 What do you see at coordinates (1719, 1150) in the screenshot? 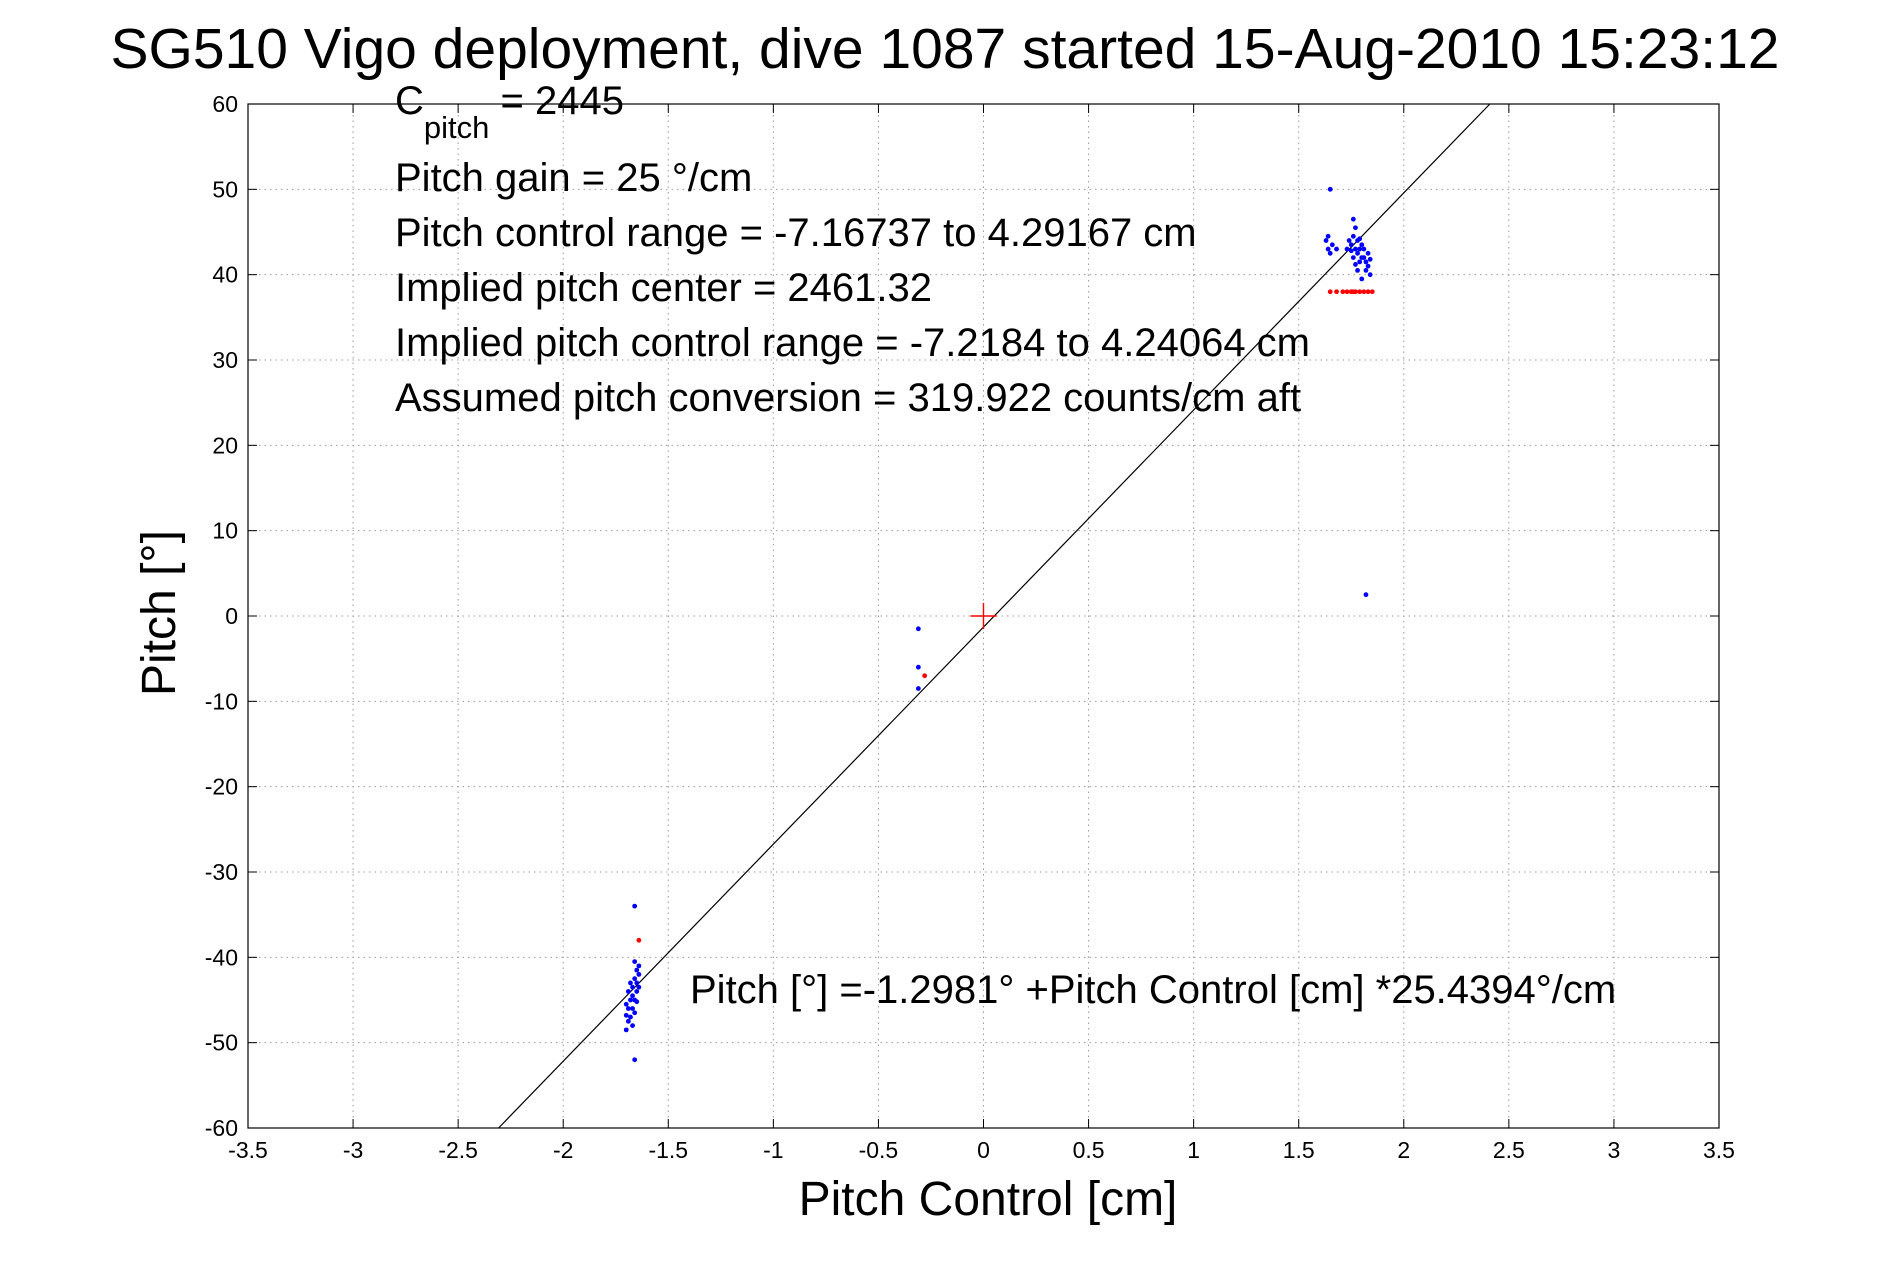
I see `x-tick-label: 3.5` at bounding box center [1719, 1150].